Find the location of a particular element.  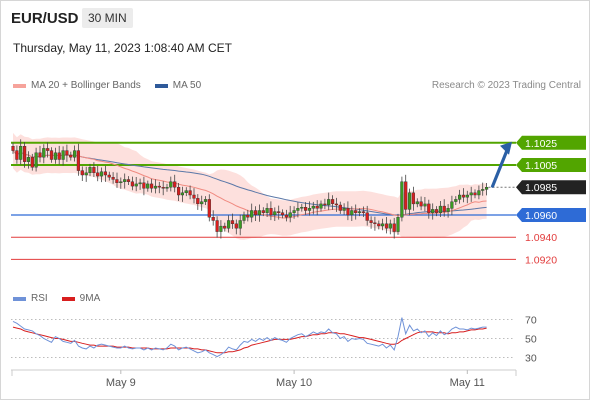

level-tag-1-1025: 1.1025 is located at coordinates (541, 144).